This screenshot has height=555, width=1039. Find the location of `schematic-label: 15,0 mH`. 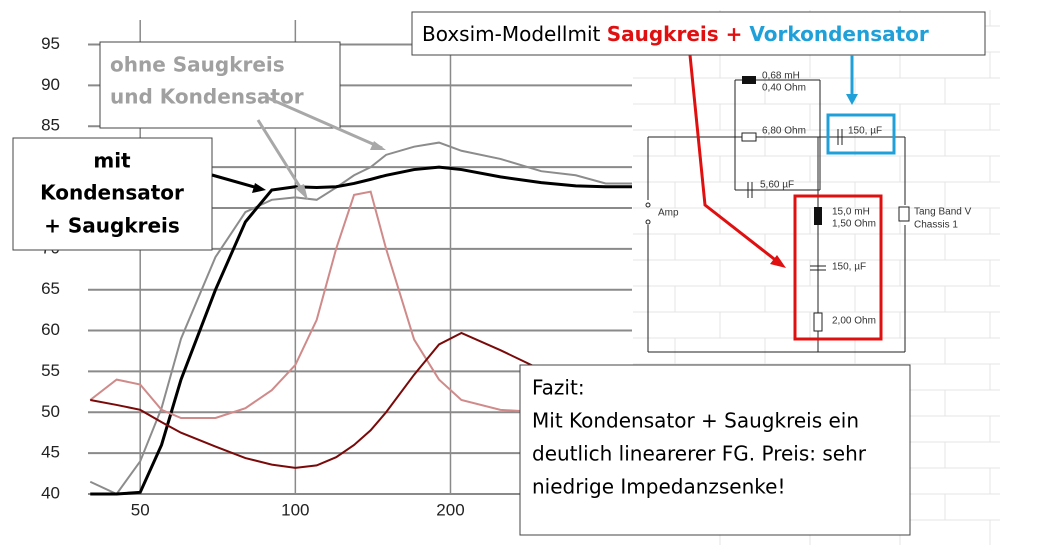

schematic-label: 15,0 mH is located at coordinates (851, 212).